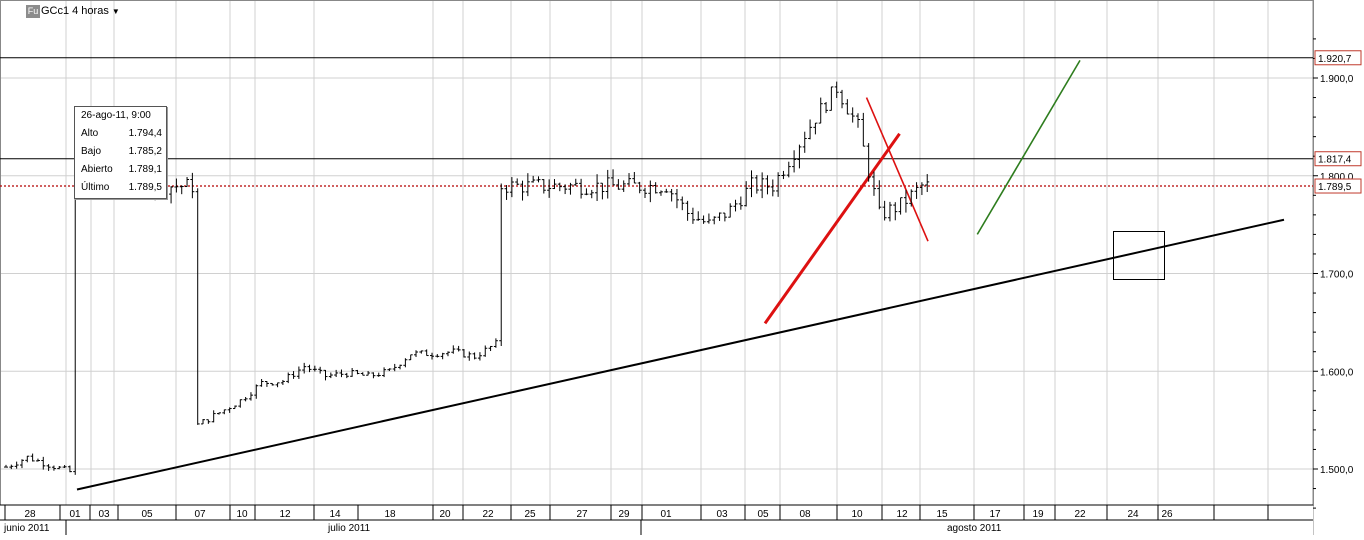  Describe the element at coordinates (1167, 514) in the screenshot. I see `x-tick-label: 26` at that location.